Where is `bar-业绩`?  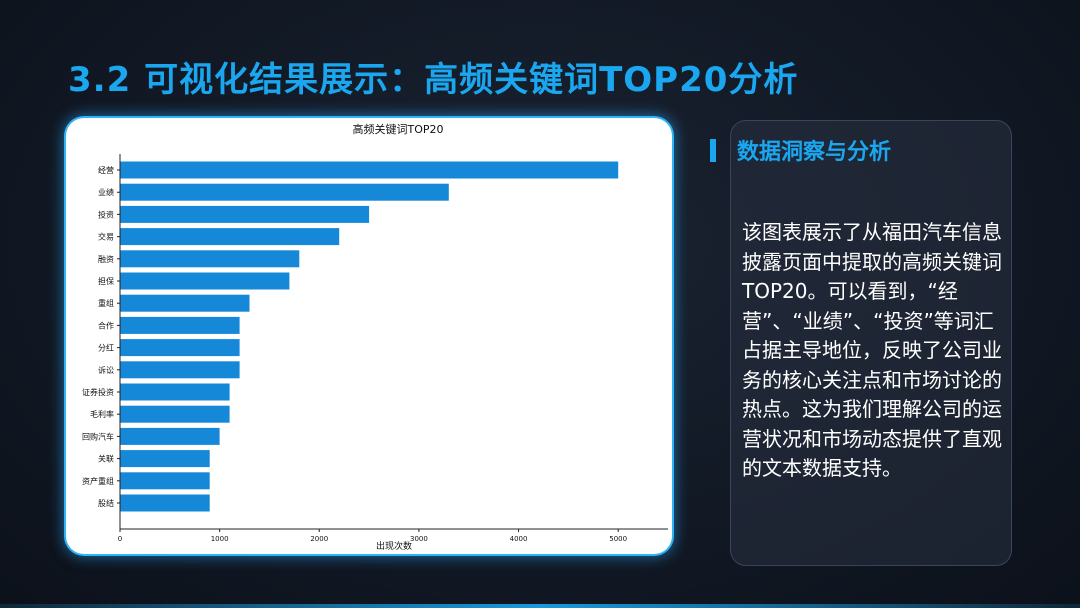 bar-业绩 is located at coordinates (284, 192).